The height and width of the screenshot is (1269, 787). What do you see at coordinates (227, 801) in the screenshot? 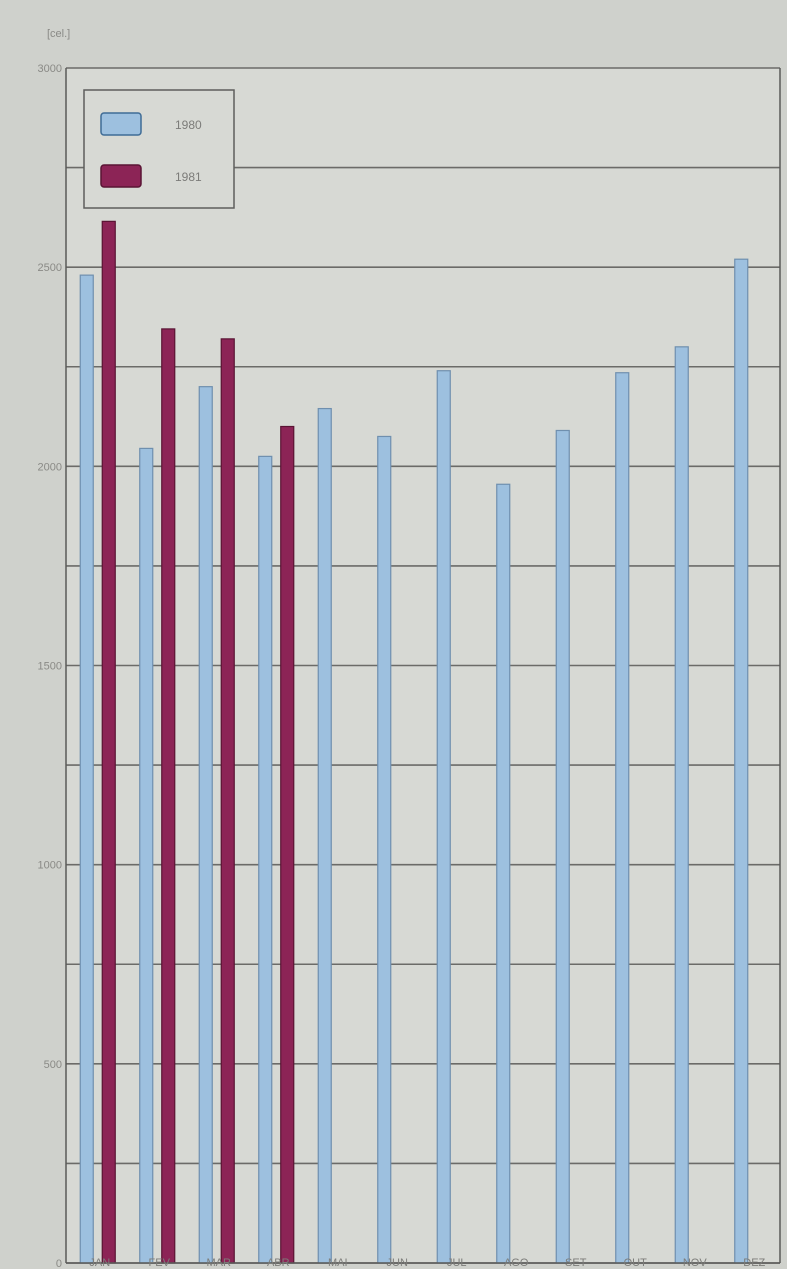
I see `bar-1981-mar` at bounding box center [227, 801].